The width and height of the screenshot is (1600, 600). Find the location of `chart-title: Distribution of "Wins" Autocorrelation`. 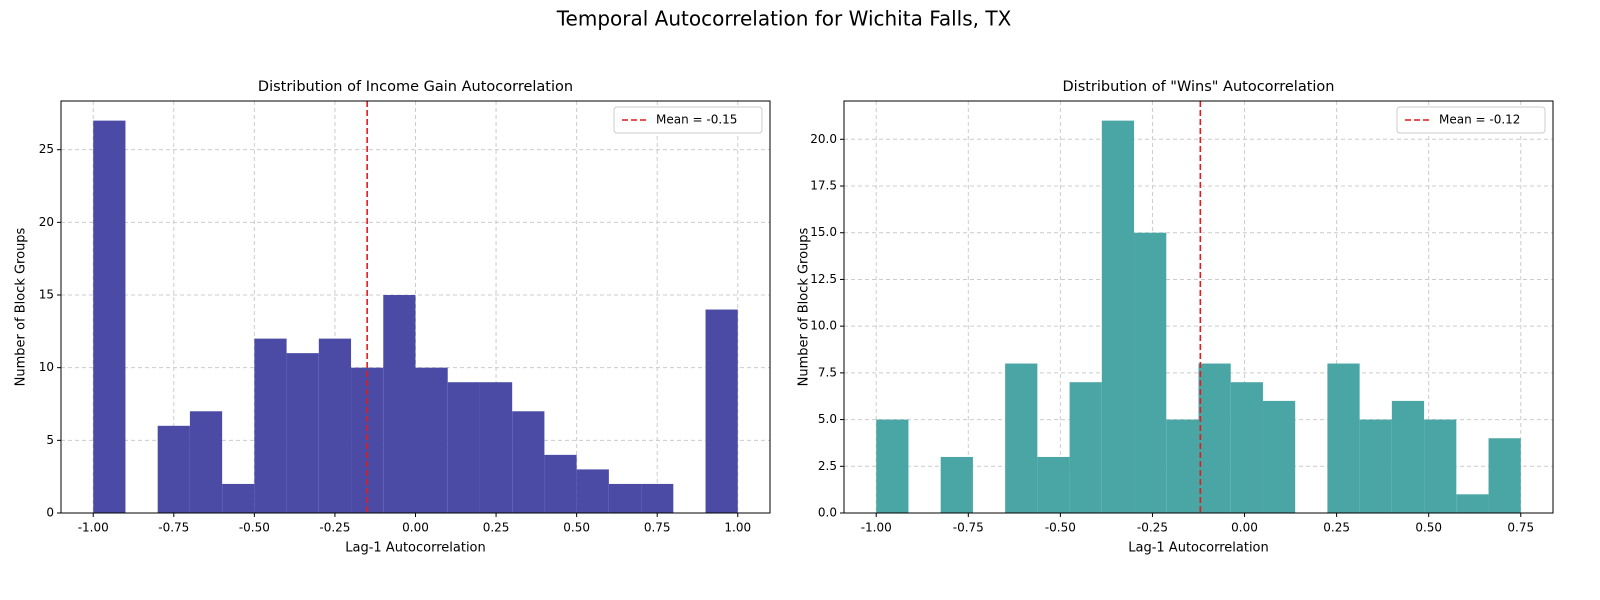

chart-title: Distribution of "Wins" Autocorrelation is located at coordinates (1199, 87).